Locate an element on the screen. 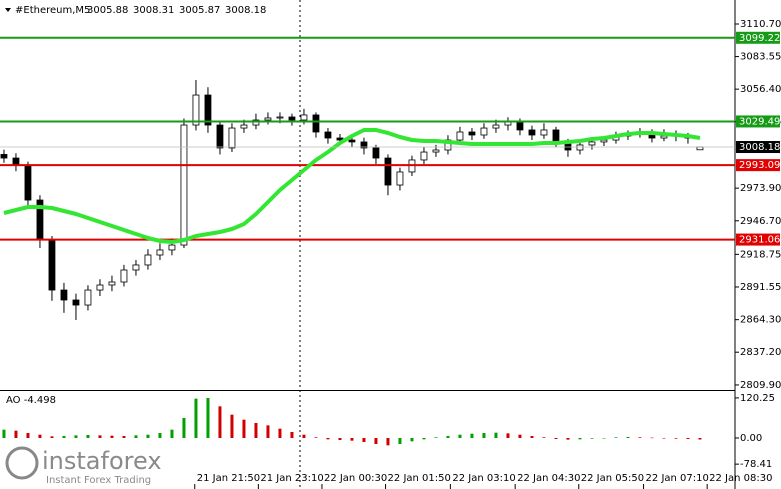 Image resolution: width=781 pixels, height=489 pixels. x-tick-label: 22 Jan 05:50 is located at coordinates (612, 478).